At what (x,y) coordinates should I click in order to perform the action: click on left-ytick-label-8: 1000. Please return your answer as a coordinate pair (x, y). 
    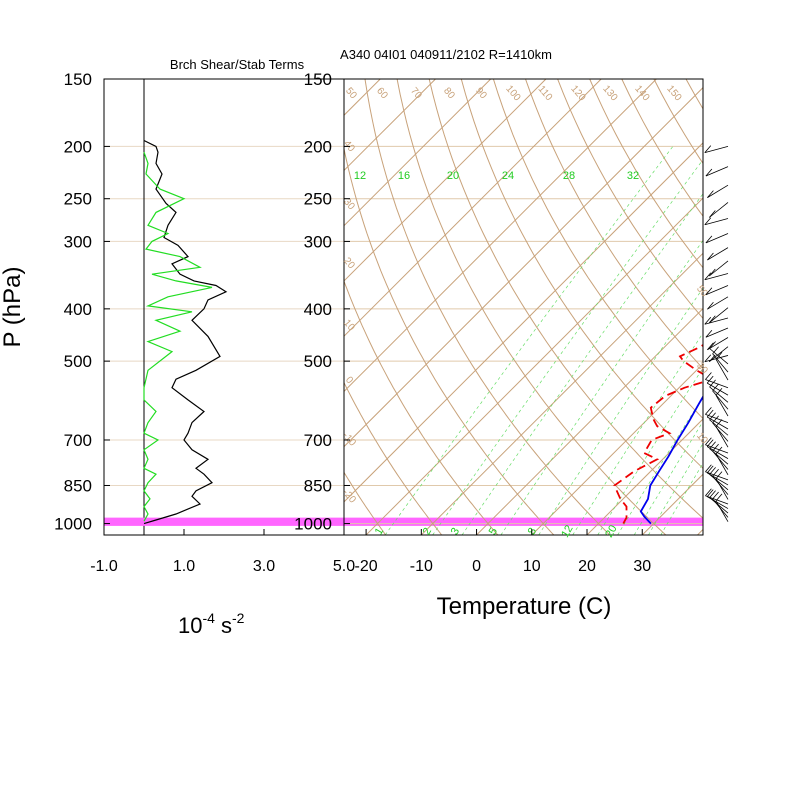
    Looking at the image, I should click on (73, 524).